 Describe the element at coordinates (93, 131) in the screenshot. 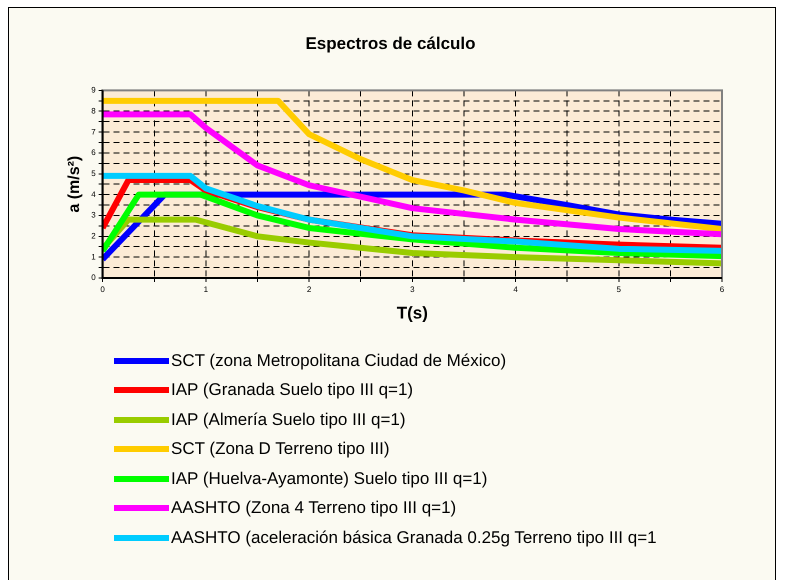

I see `y-tick-label: 7` at that location.